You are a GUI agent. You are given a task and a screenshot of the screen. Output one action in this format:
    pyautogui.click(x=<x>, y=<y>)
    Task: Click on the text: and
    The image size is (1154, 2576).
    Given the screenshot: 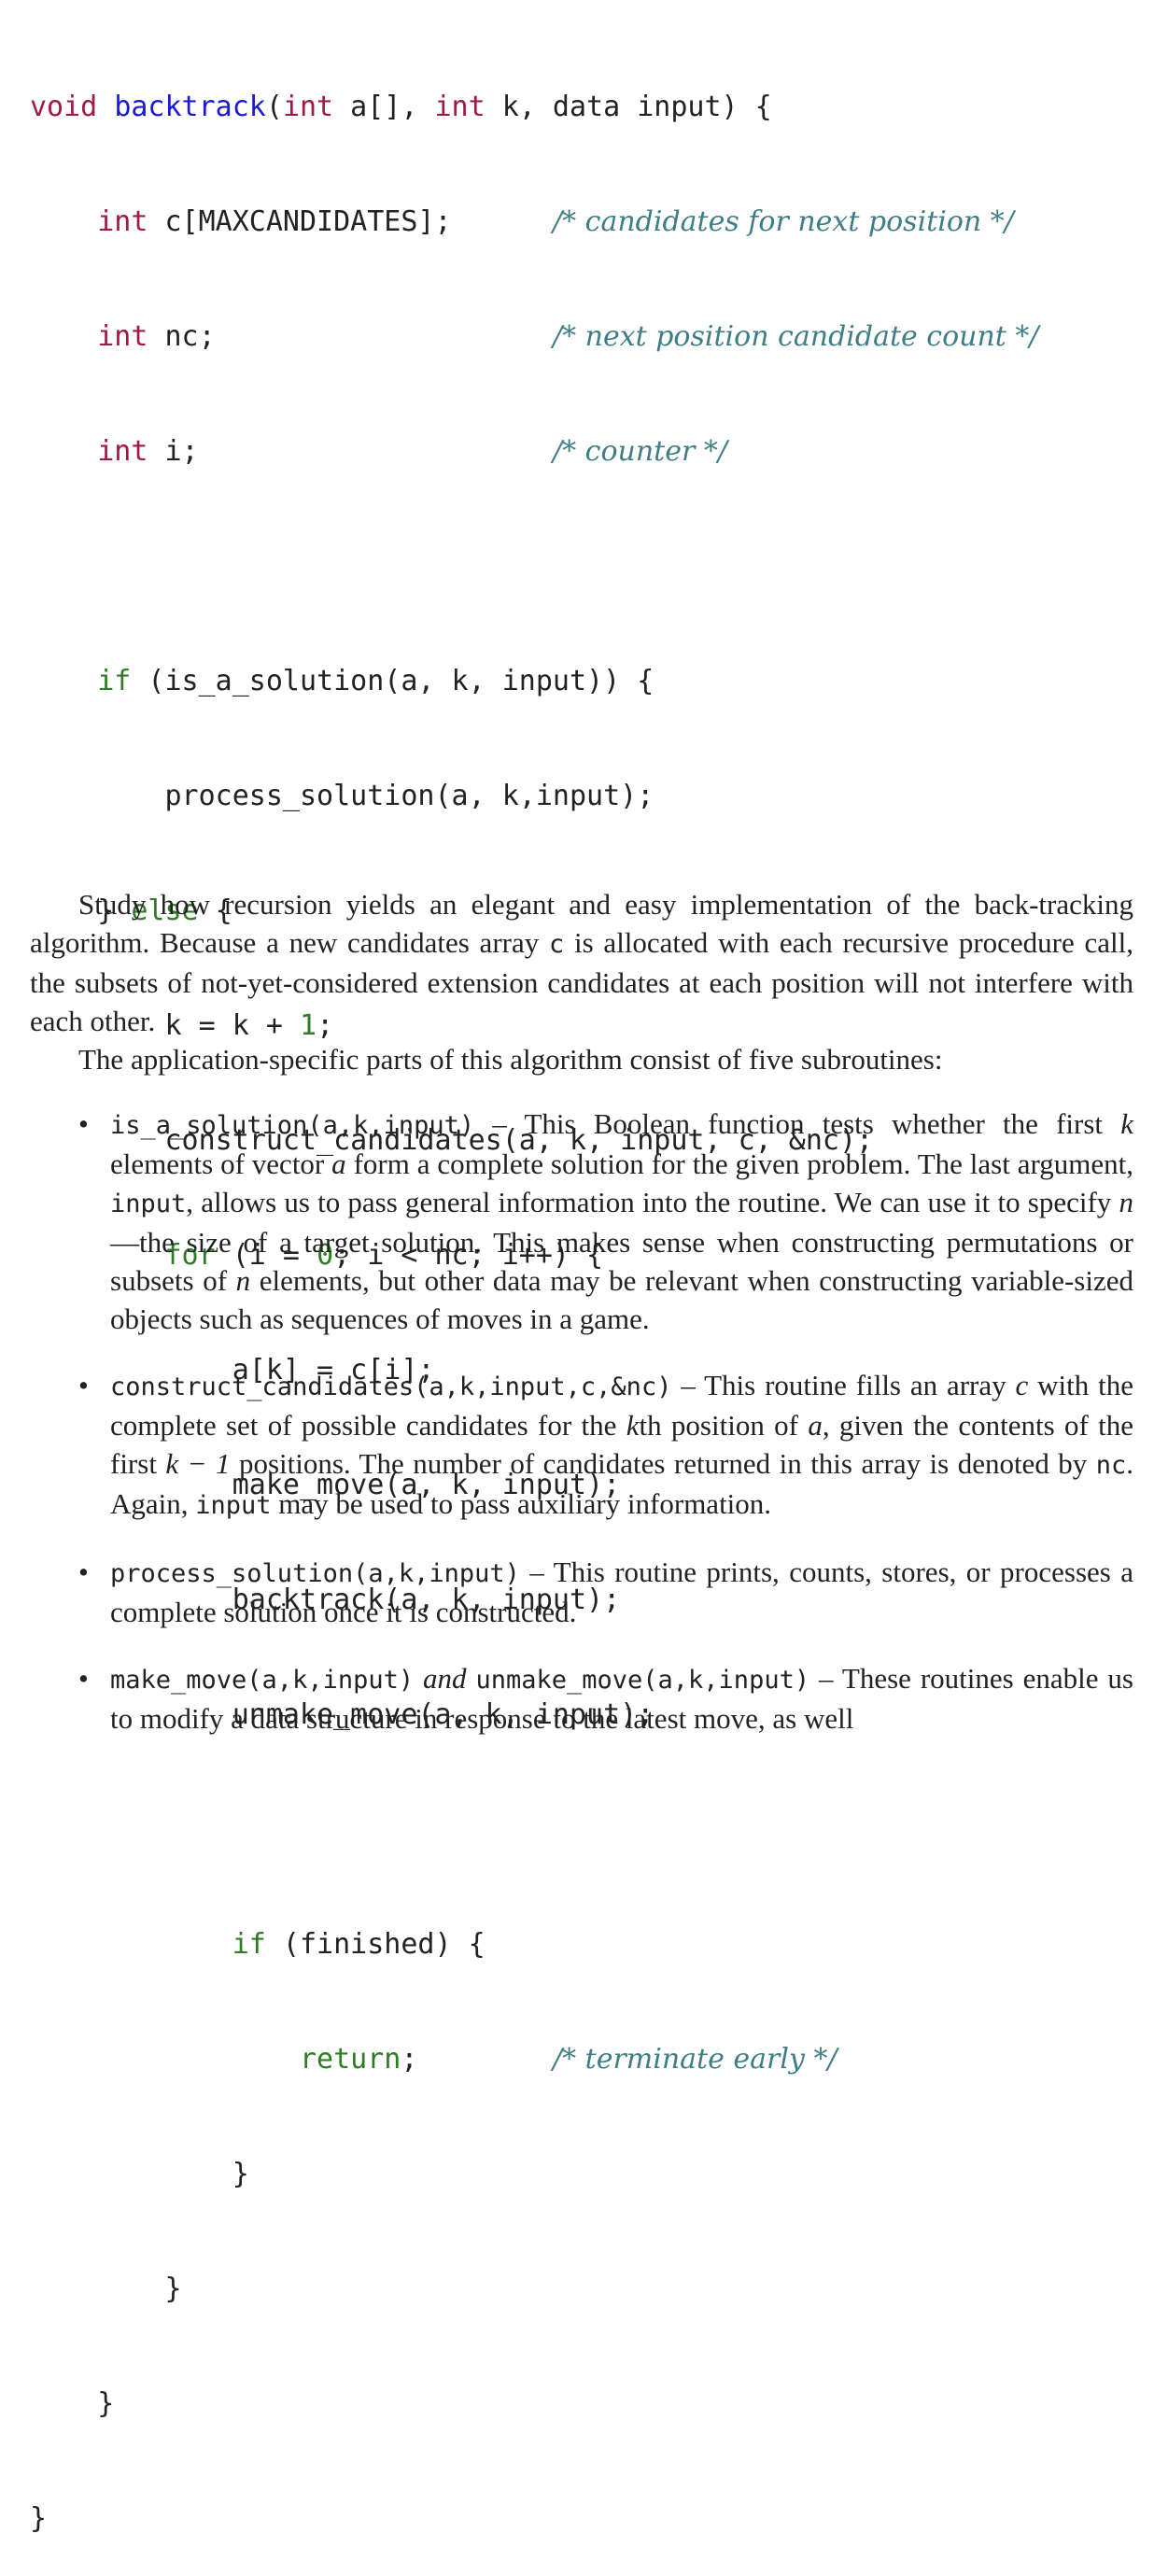 What is the action you would take?
    pyautogui.click(x=445, y=1678)
    